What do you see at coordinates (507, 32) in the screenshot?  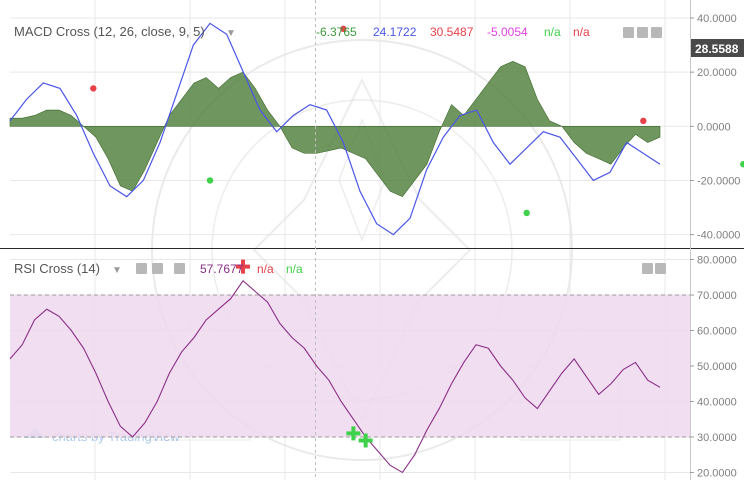 I see `legend-value: -5.0054` at bounding box center [507, 32].